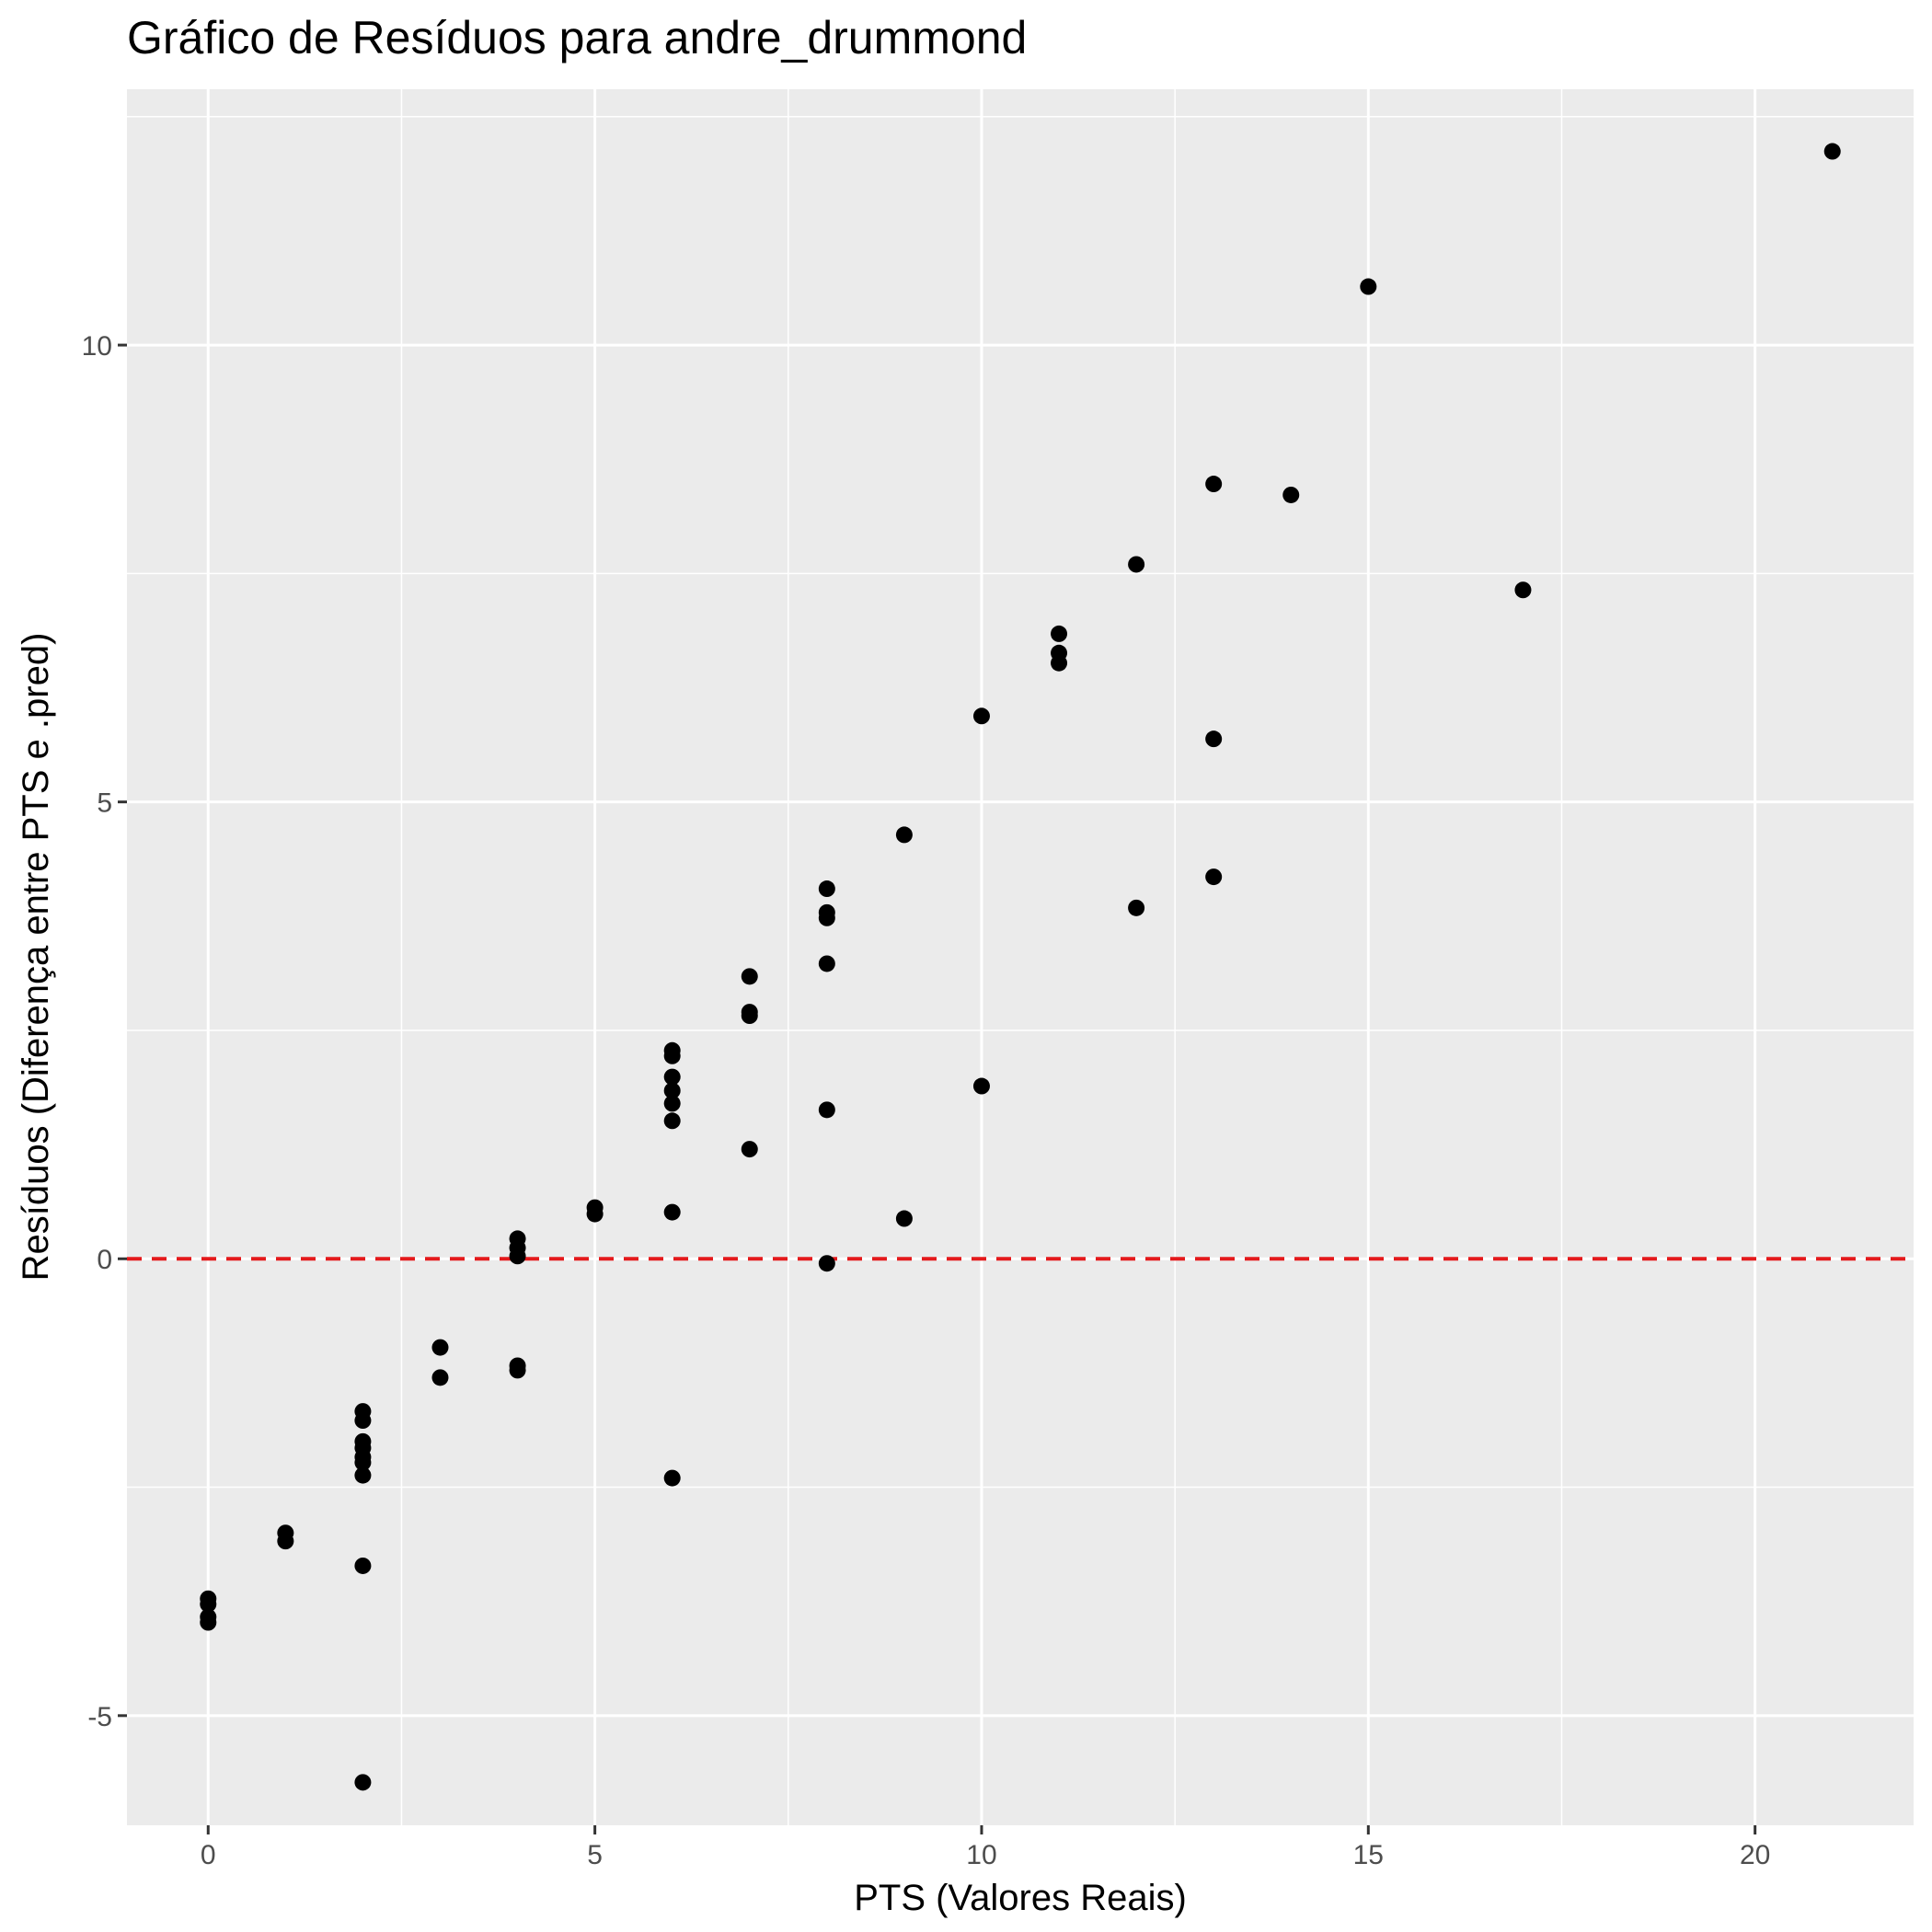  Describe the element at coordinates (104, 1260) in the screenshot. I see `y-tick-label: 0` at that location.